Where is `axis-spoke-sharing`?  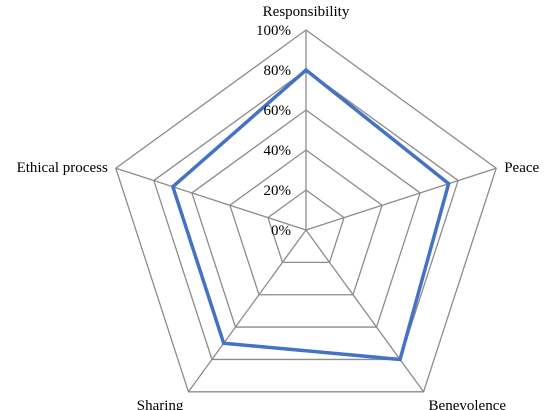
axis-spoke-sharing is located at coordinates (247, 311).